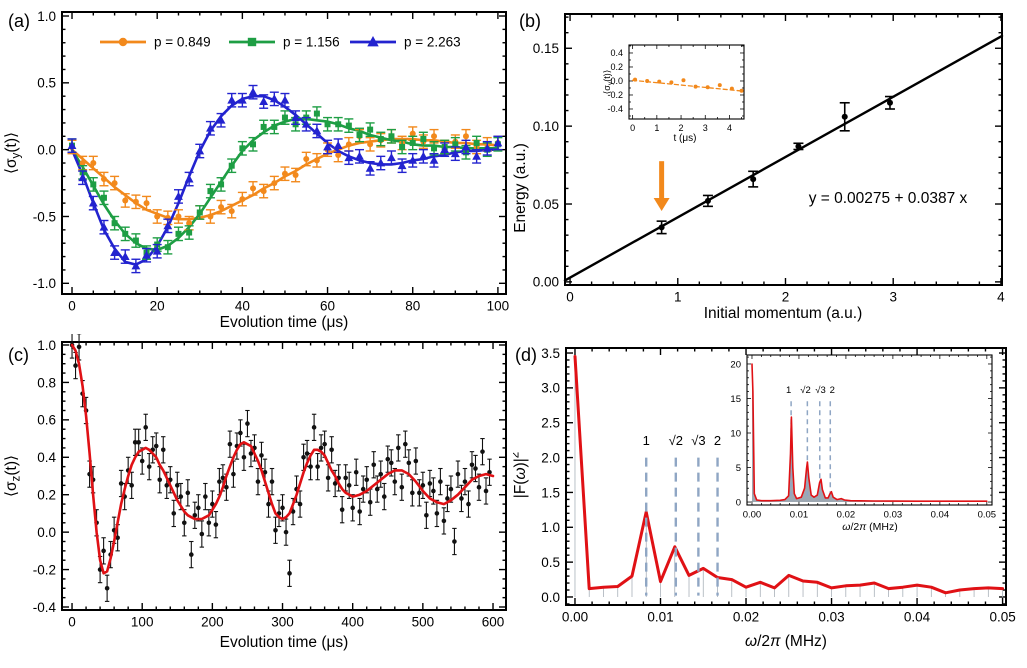 Image resolution: width=1027 pixels, height=668 pixels. What do you see at coordinates (493, 622) in the screenshot?
I see `x-tick-label: 600` at bounding box center [493, 622].